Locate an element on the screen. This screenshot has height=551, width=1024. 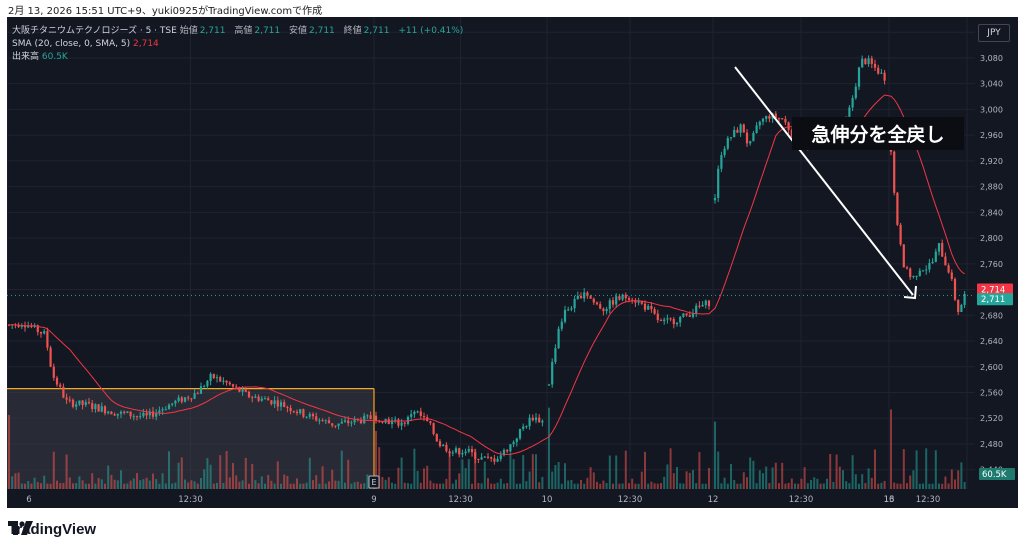
tradingview-logo: TradingView is located at coordinates (52, 529).